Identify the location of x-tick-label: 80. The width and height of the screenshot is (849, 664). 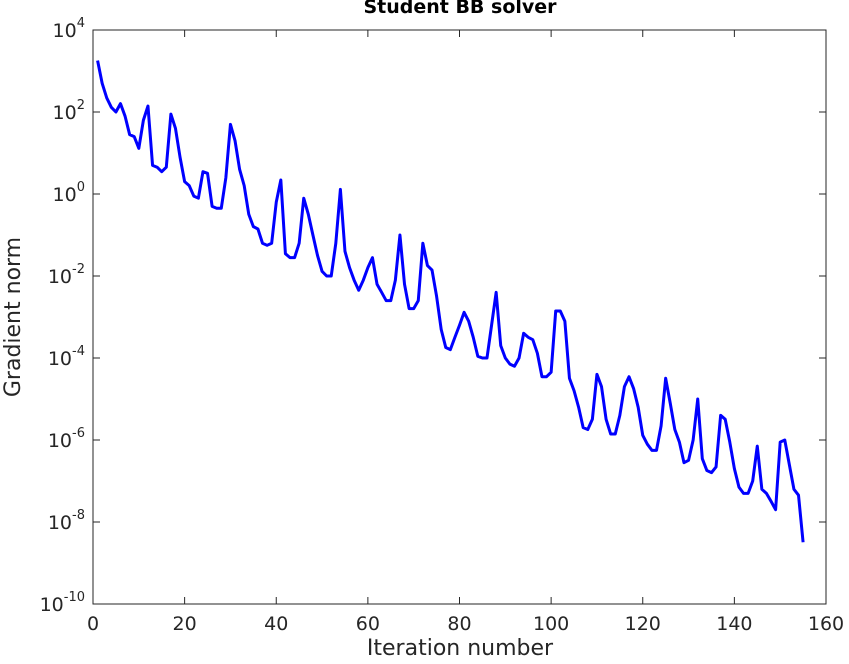
(459, 624).